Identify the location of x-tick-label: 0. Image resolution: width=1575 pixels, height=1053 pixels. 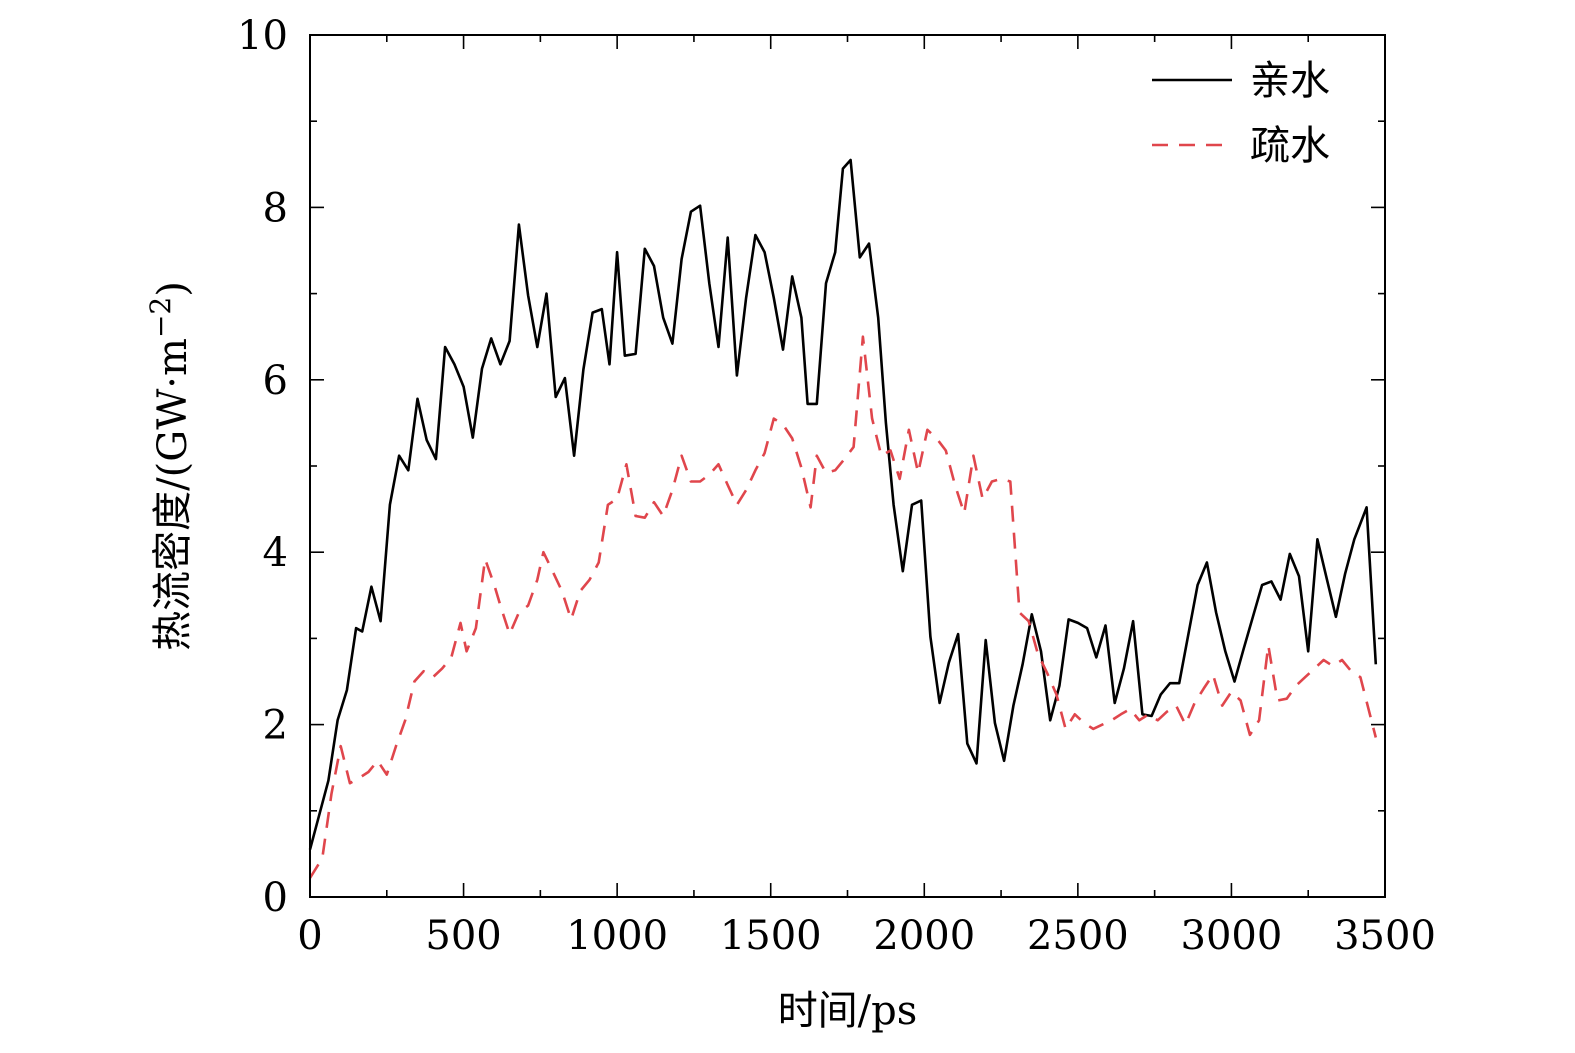
(309, 936).